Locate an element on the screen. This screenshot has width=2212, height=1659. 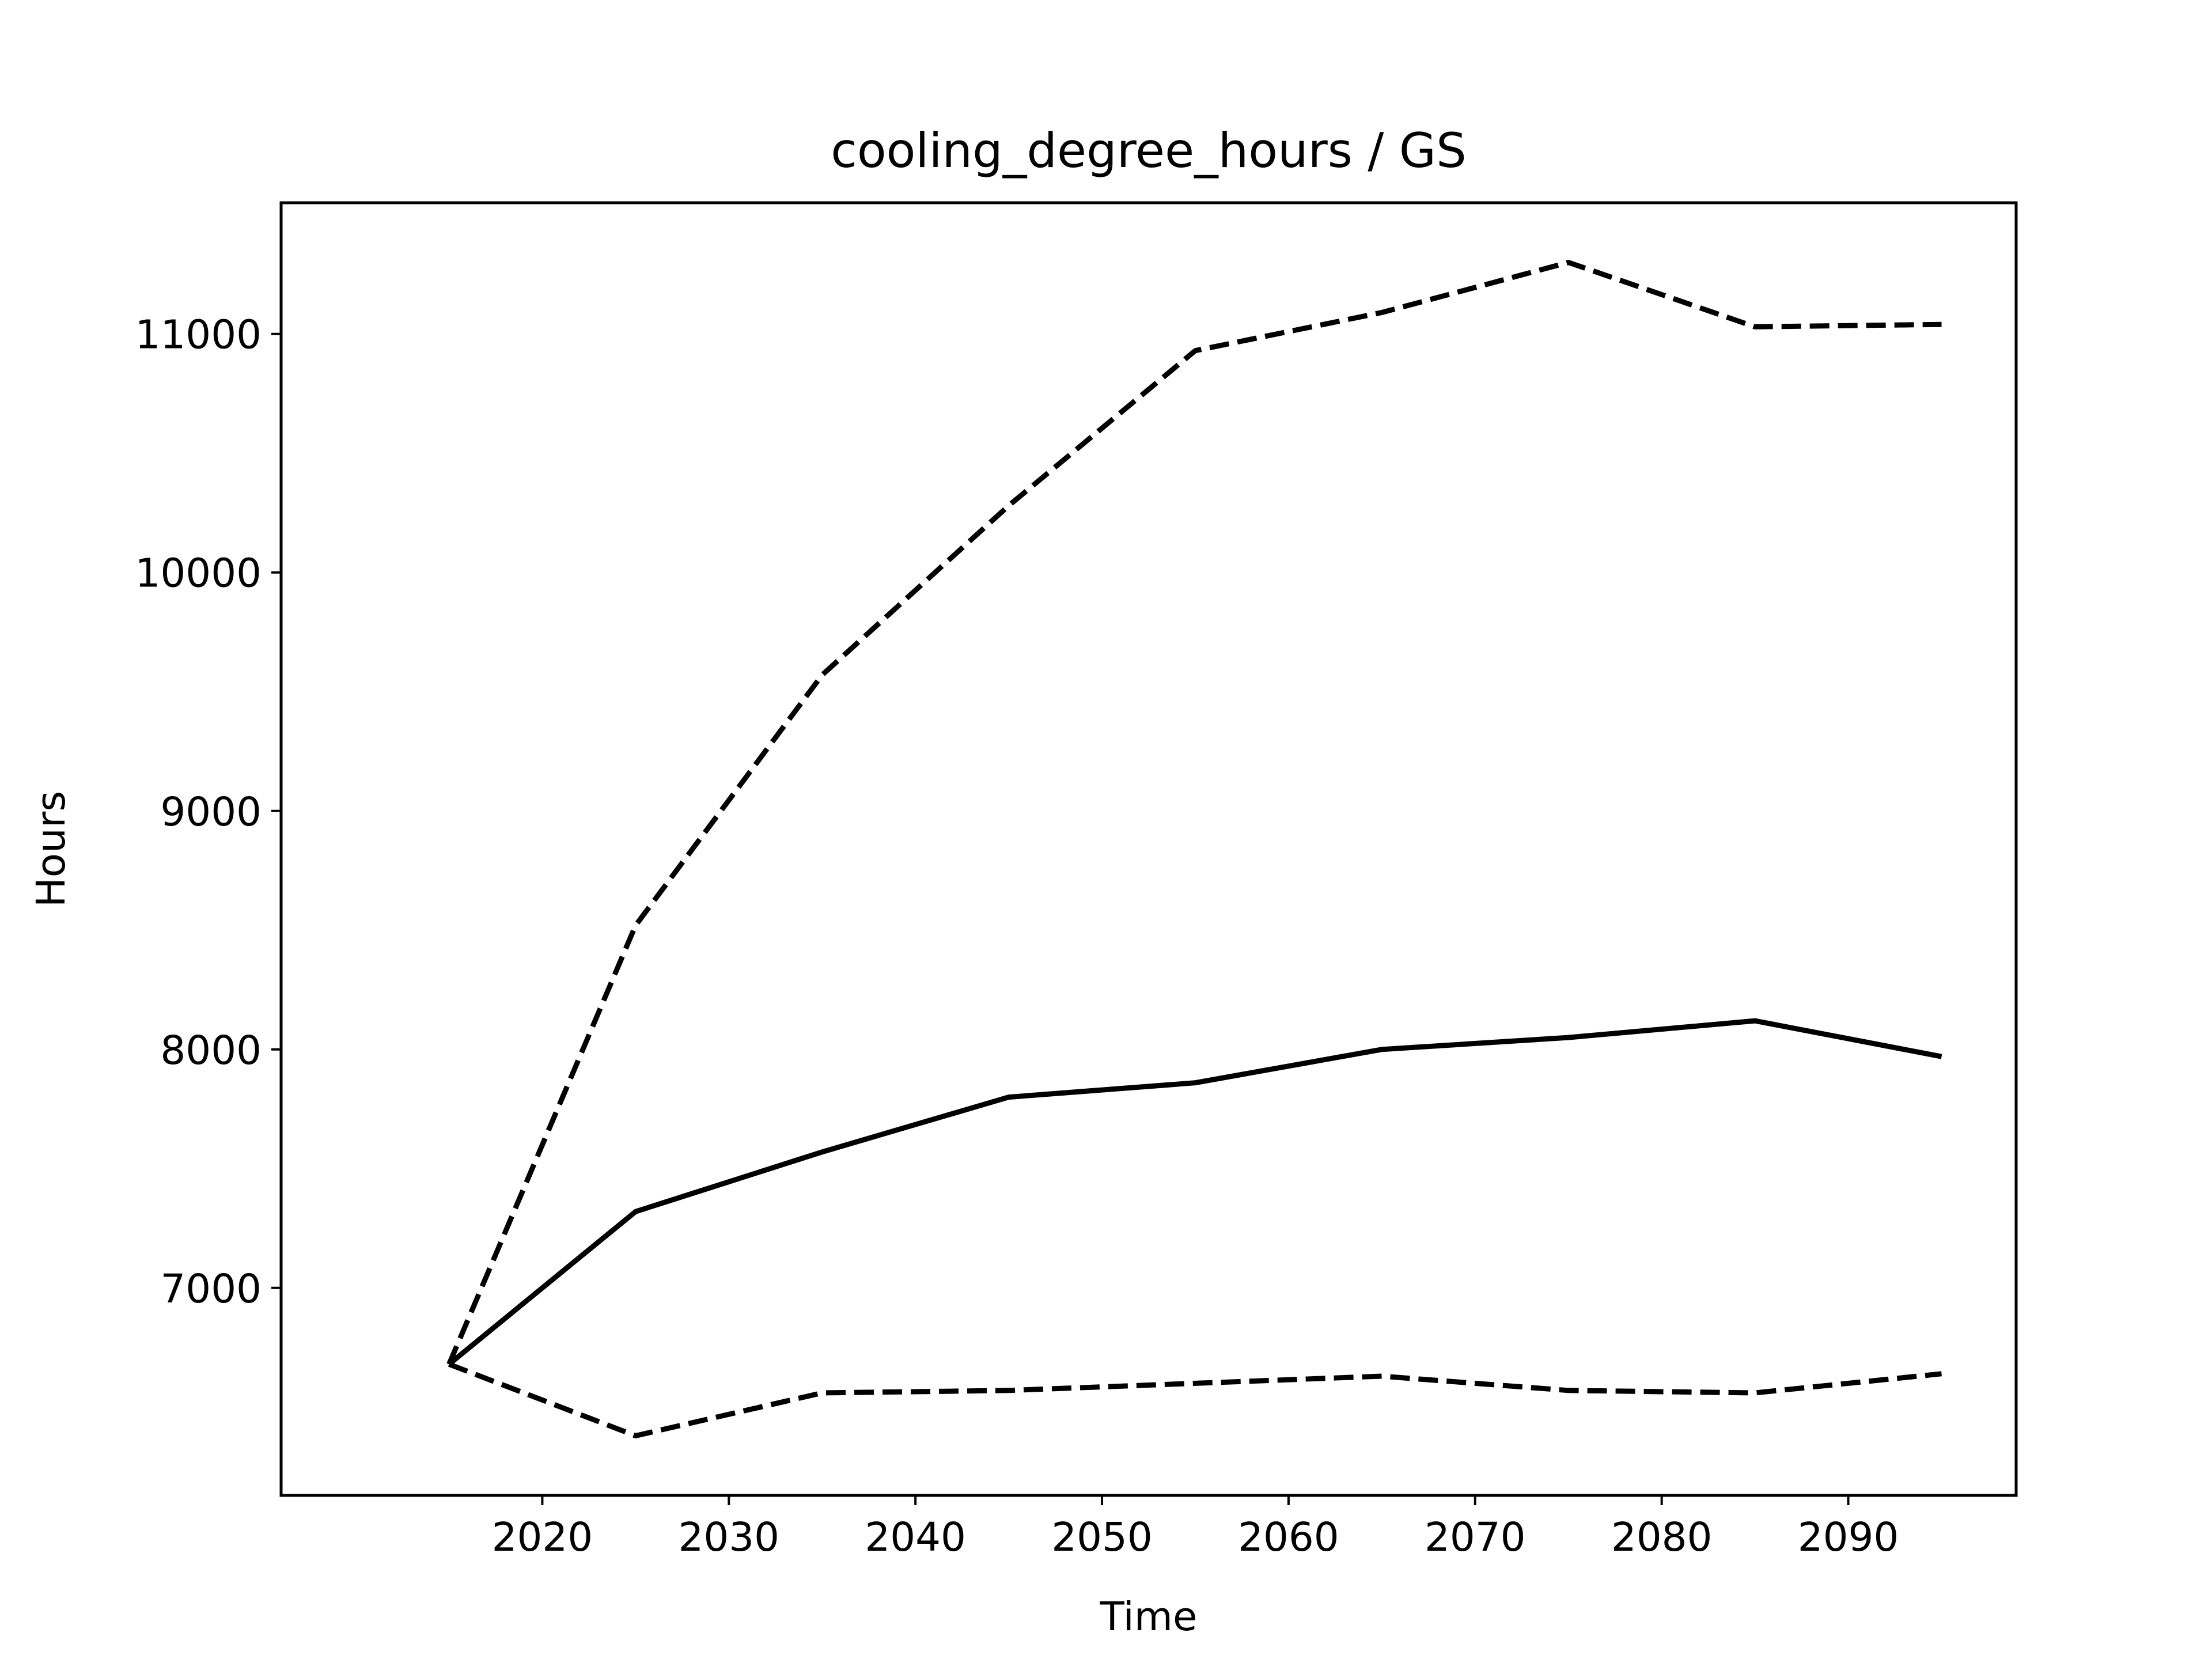
x-tick-label: 2080 is located at coordinates (1662, 1537).